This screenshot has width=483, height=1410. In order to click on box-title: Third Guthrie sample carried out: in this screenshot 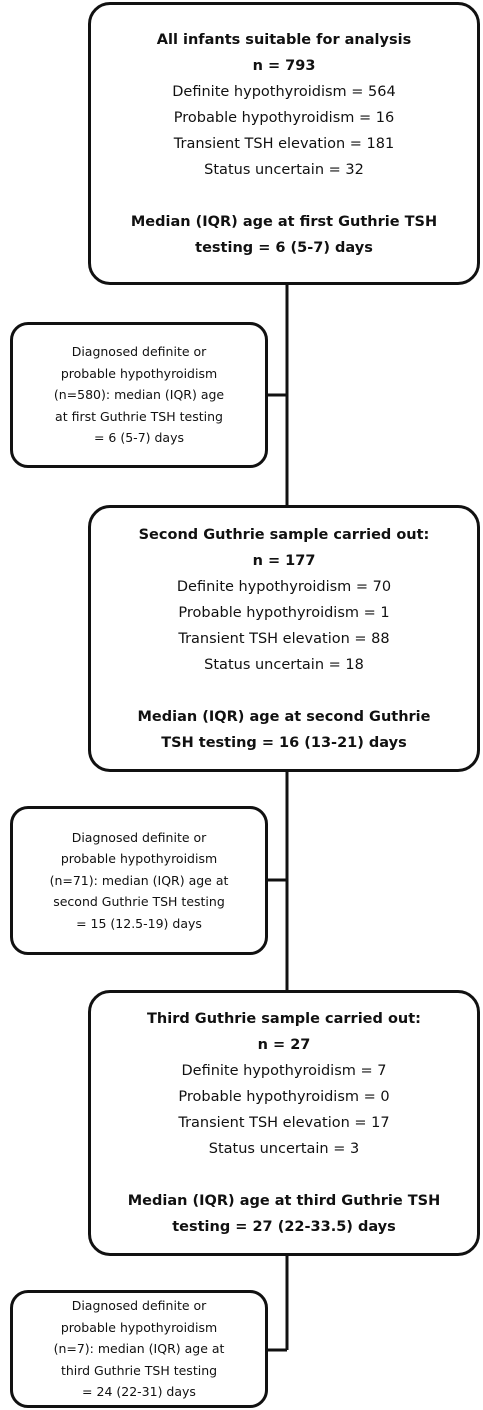, I will do `click(284, 1019)`.